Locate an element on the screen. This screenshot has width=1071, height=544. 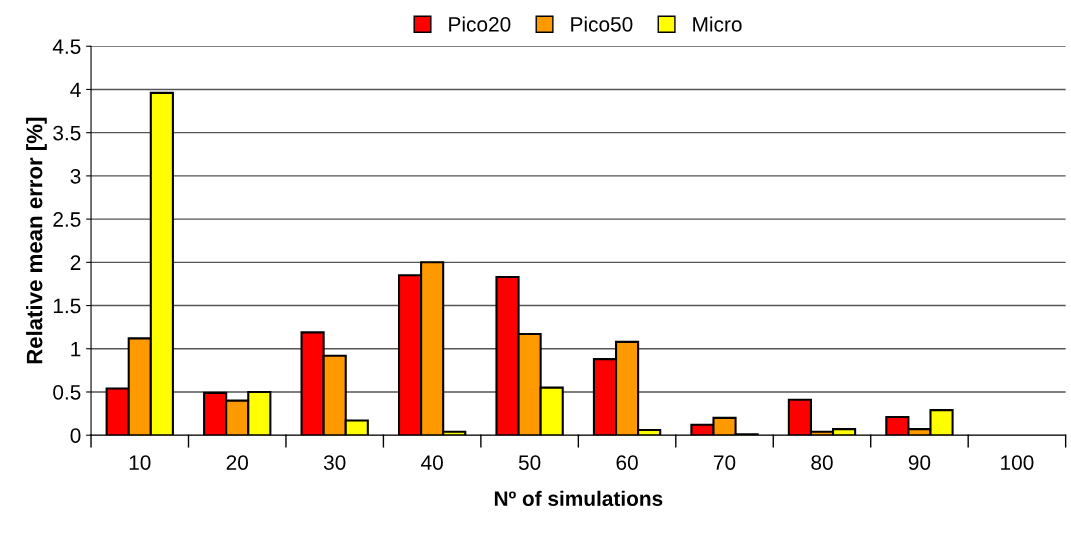
x-axis-title: Nº of simulations is located at coordinates (578, 498).